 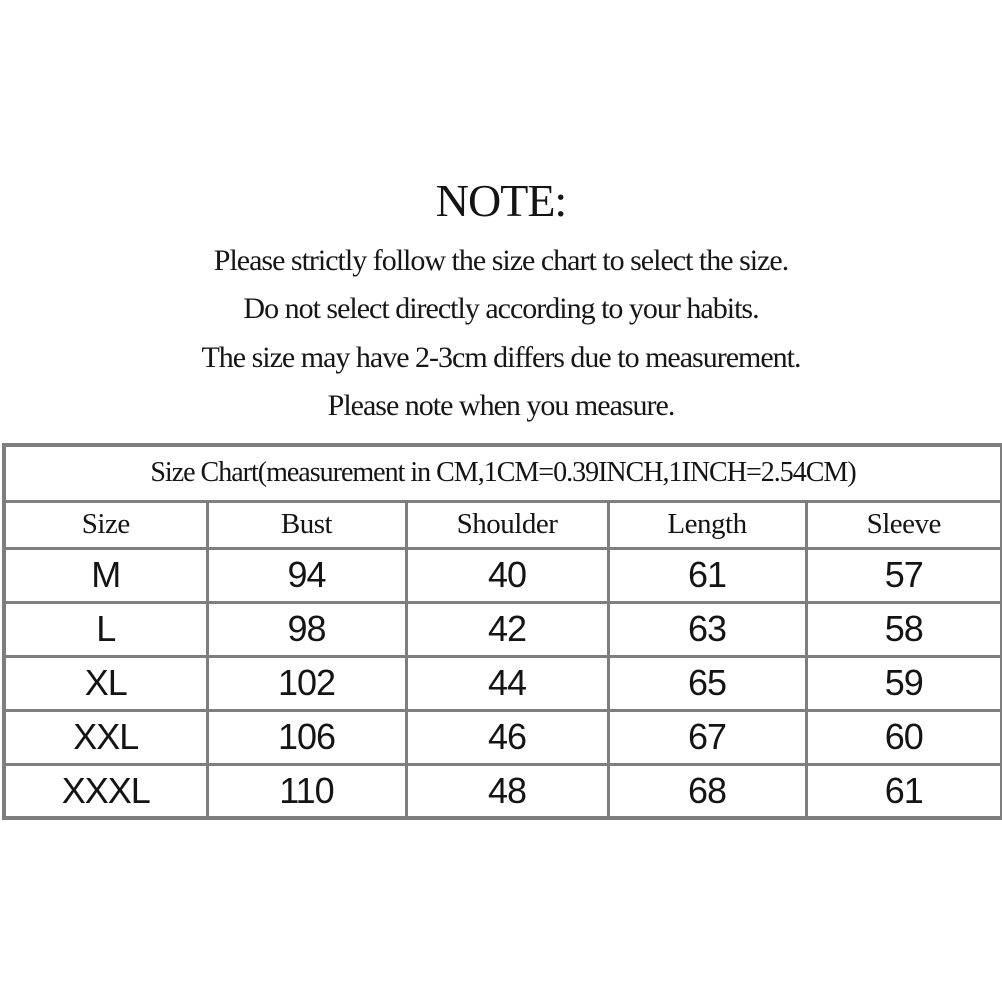 What do you see at coordinates (707, 575) in the screenshot?
I see `cell-length: 61` at bounding box center [707, 575].